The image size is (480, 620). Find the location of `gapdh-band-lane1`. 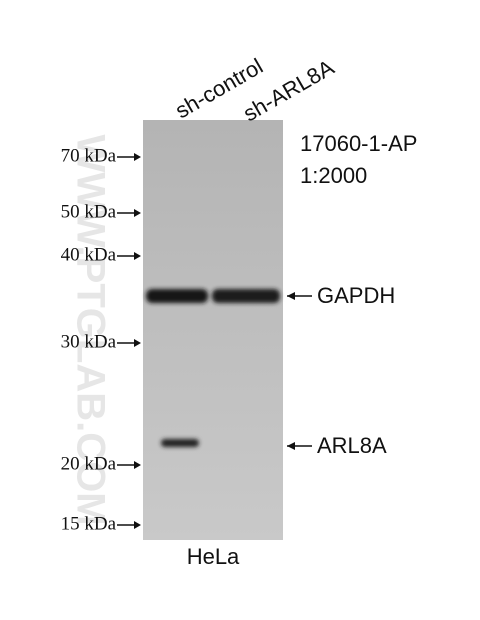

gapdh-band-lane1 is located at coordinates (177, 296).